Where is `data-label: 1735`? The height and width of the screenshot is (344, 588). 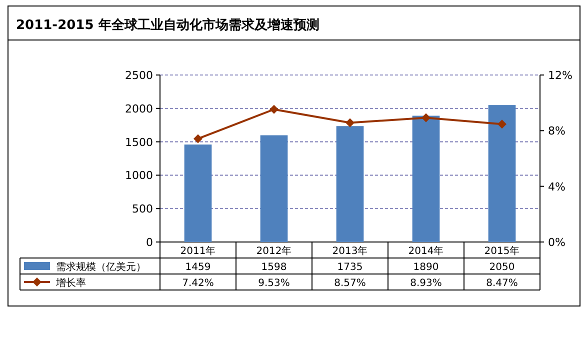
data-label: 1735 is located at coordinates (350, 267).